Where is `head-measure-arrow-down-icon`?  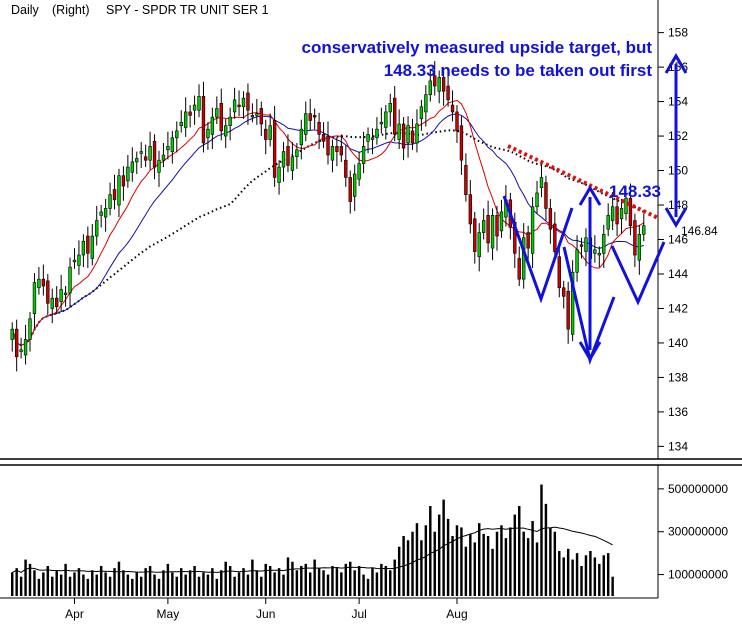 head-measure-arrow-down-icon is located at coordinates (590, 351).